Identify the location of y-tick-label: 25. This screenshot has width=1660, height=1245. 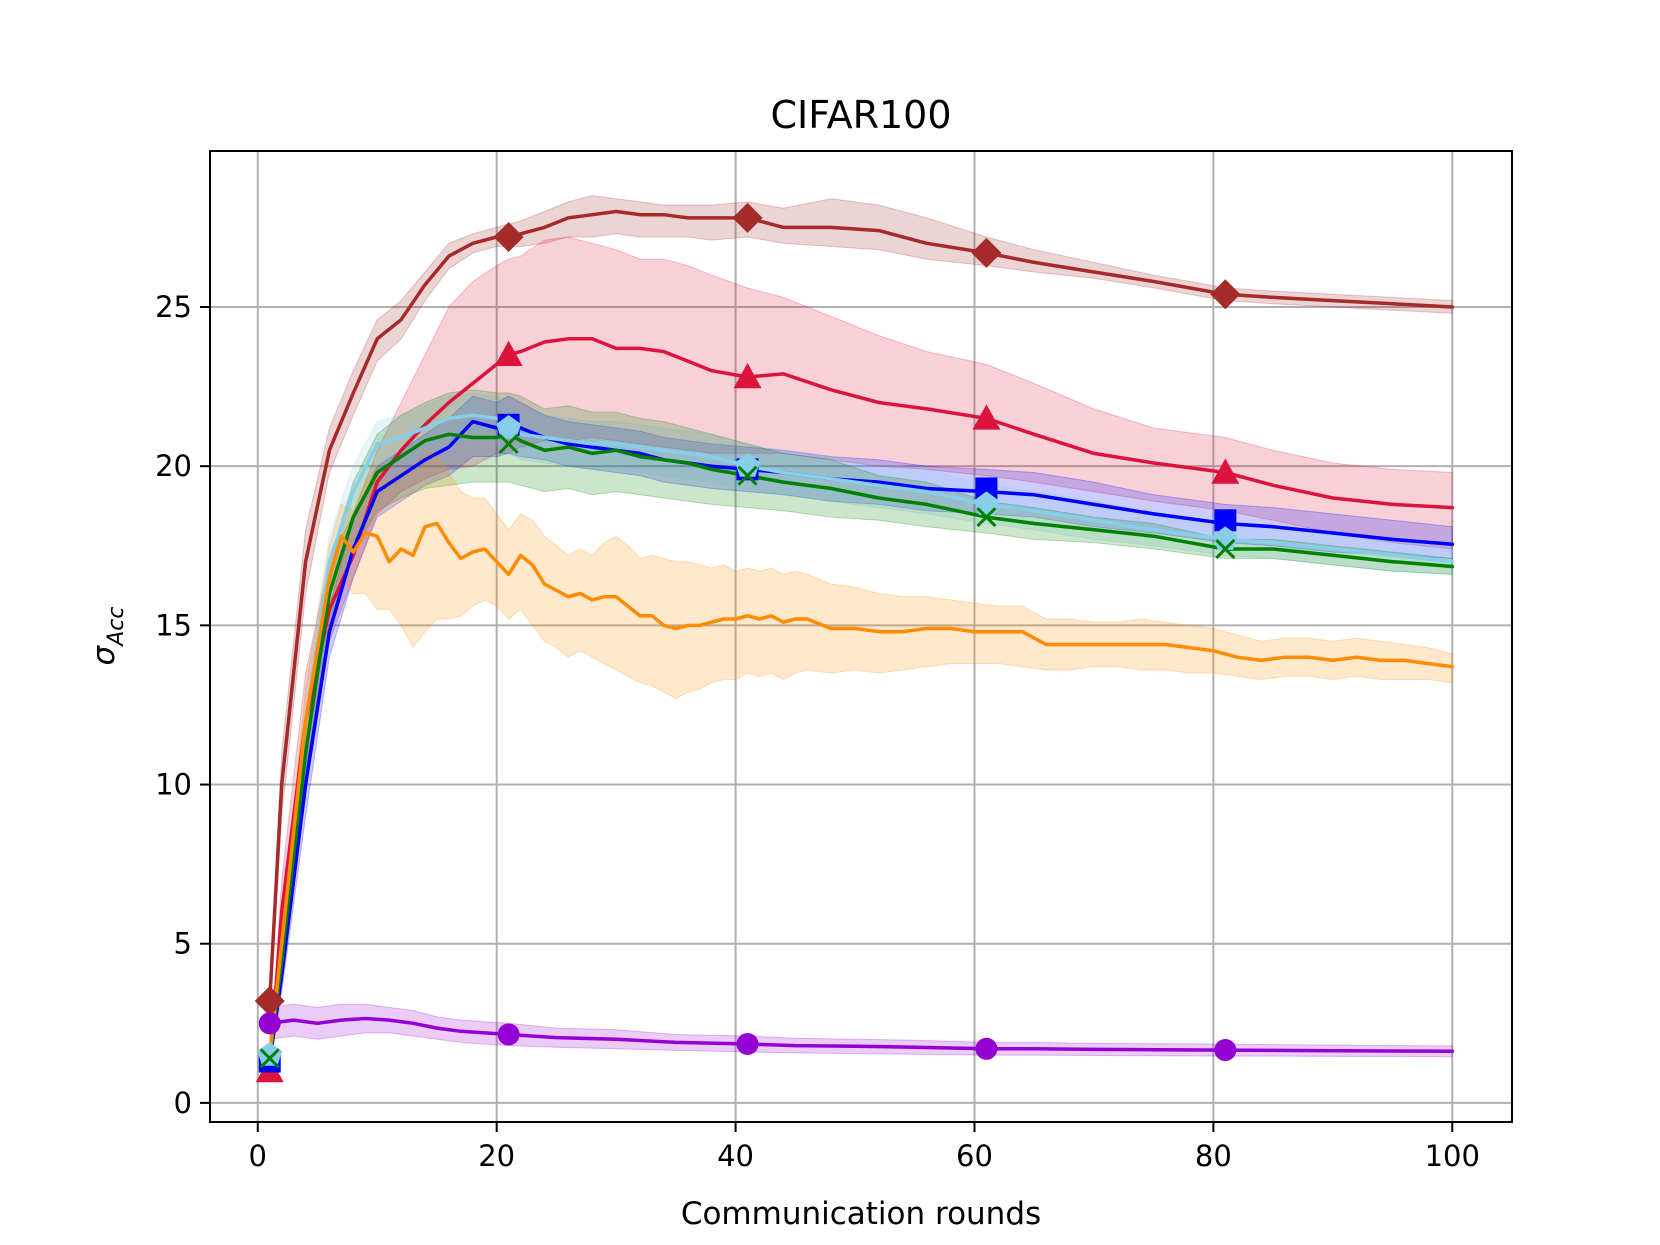
(173, 307).